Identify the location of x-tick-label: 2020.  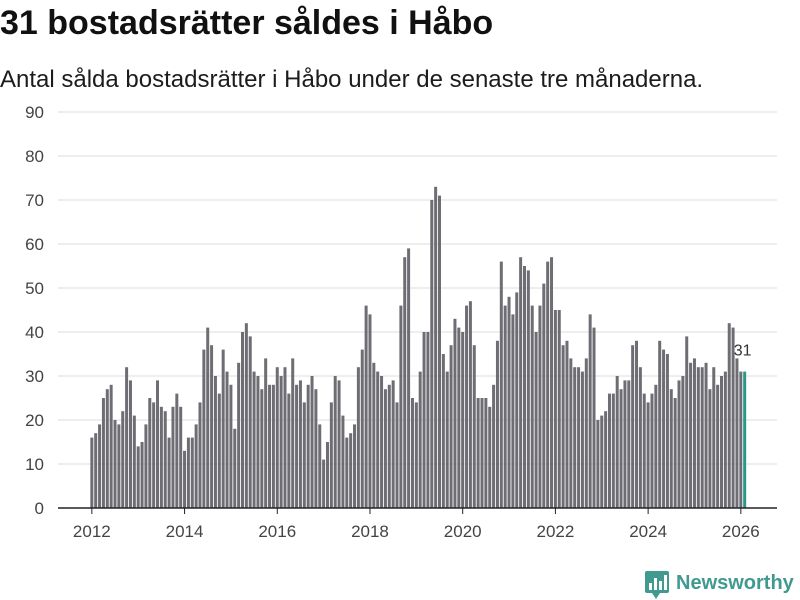
(463, 531).